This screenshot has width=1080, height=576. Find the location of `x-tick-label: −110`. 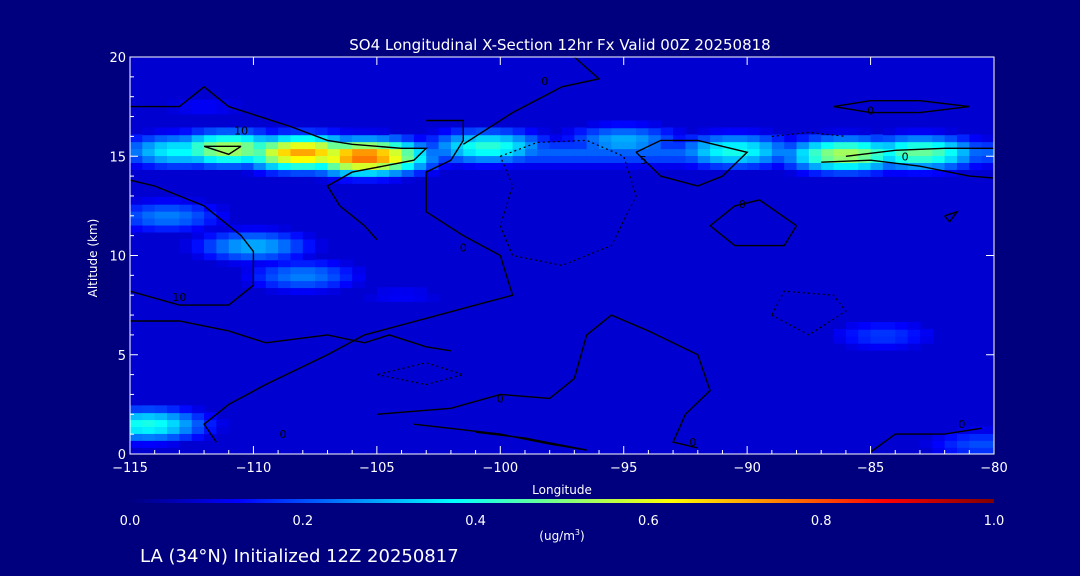

x-tick-label: −110 is located at coordinates (254, 468).